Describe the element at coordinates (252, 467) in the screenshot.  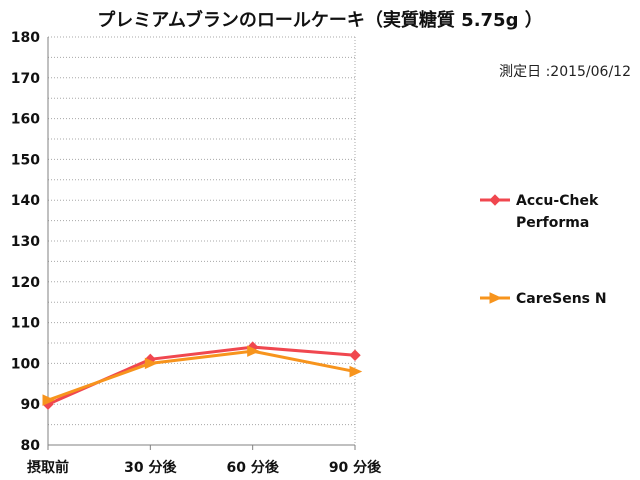
I see `x-tick-label: 60 分後` at that location.